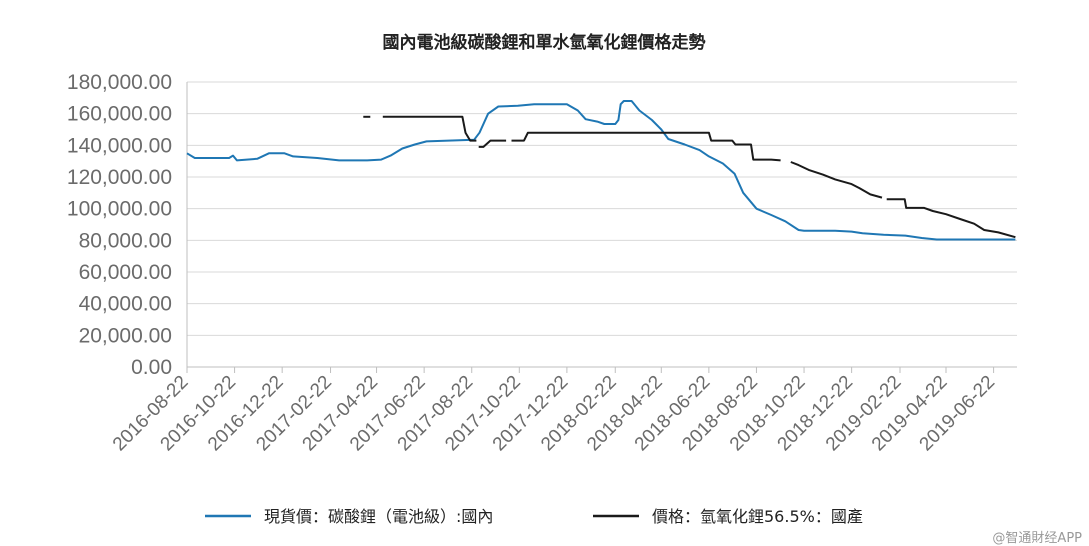 This screenshot has width=1089, height=546. What do you see at coordinates (378, 516) in the screenshot?
I see `legend-label-series-1: 現貨價：碳酸鋰（電池級）:國內` at bounding box center [378, 516].